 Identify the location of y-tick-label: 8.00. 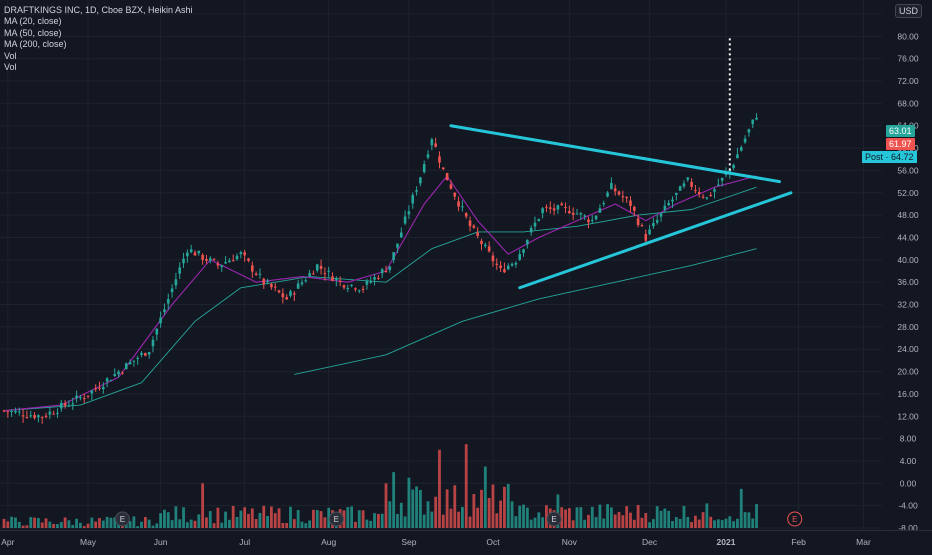
(908, 439).